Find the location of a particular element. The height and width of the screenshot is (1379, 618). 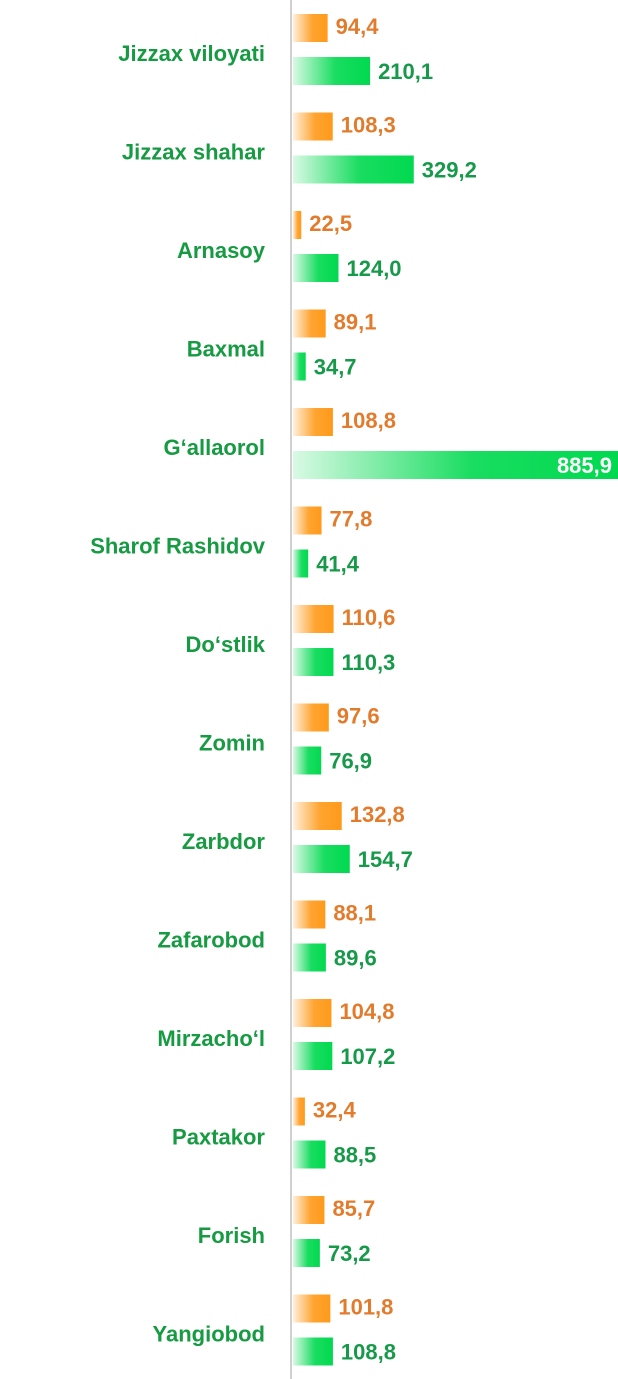

category-label: Baxmal is located at coordinates (226, 348).